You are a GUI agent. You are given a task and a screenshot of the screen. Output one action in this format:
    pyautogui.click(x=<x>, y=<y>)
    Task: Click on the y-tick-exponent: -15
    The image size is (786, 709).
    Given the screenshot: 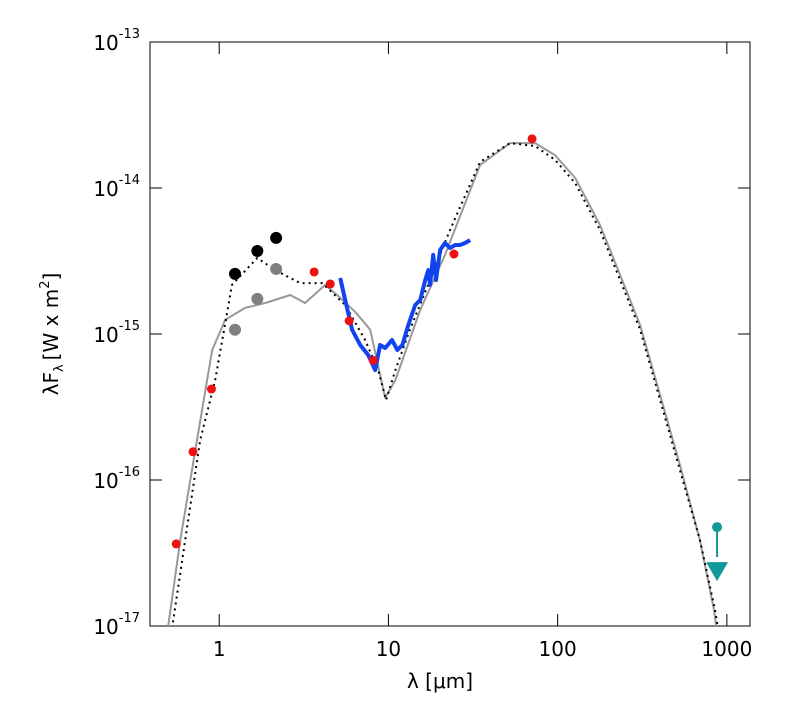 What is the action you would take?
    pyautogui.click(x=129, y=326)
    